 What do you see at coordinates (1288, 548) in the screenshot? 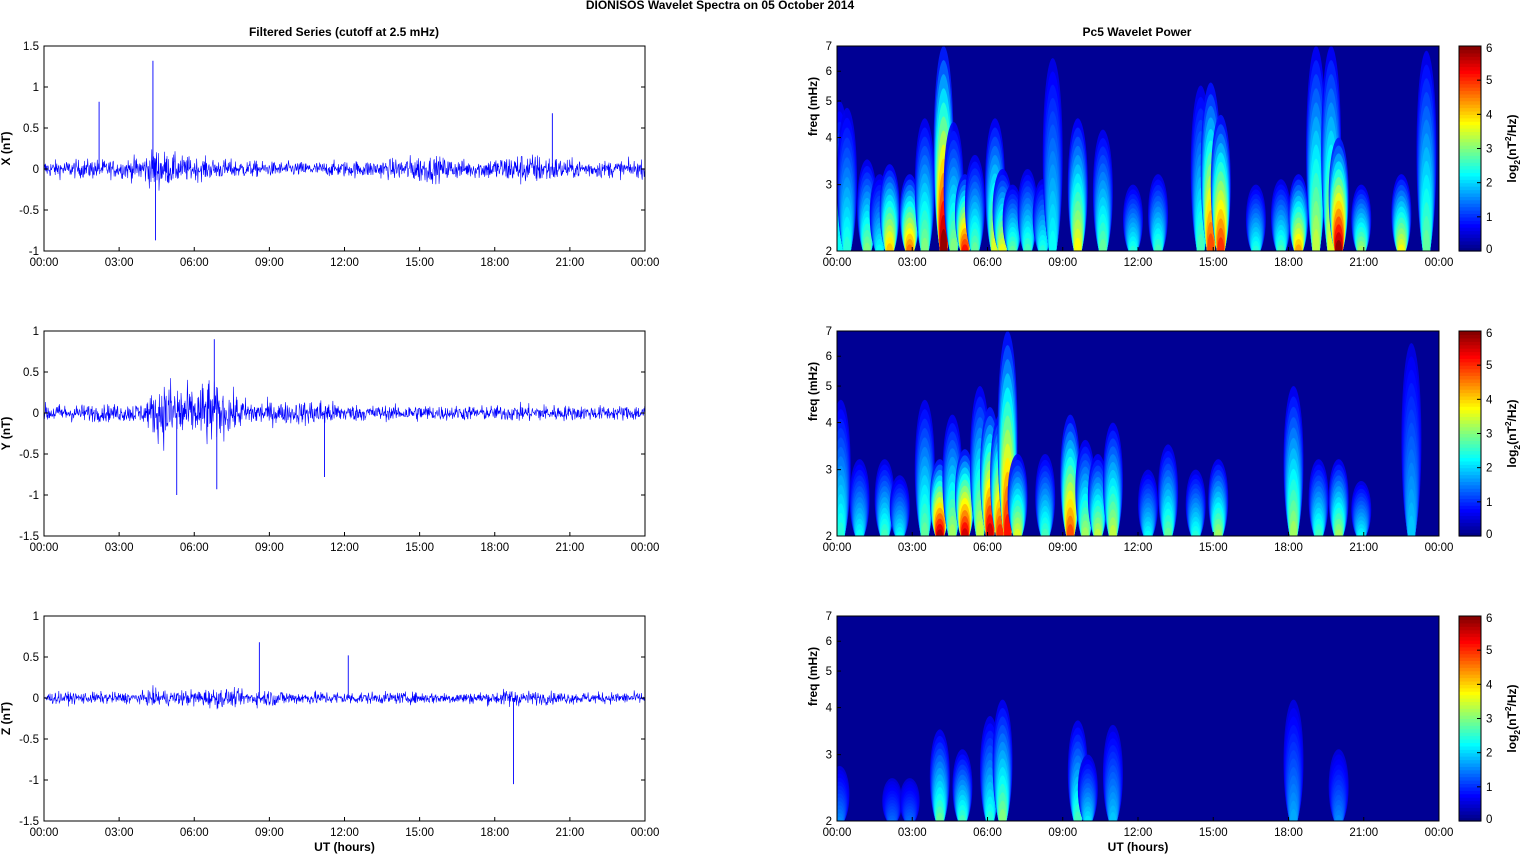
I see `y-wavelet-power-xtick-label: 18:00` at bounding box center [1288, 548].